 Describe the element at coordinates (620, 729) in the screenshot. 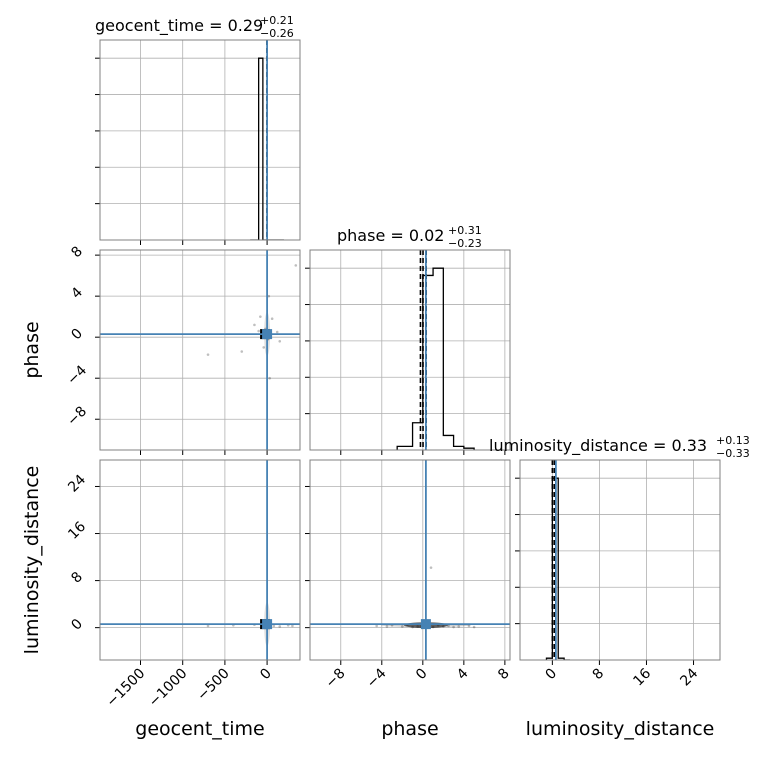

I see `x-axis-label-luminosity-distance: luminosity_distance` at that location.